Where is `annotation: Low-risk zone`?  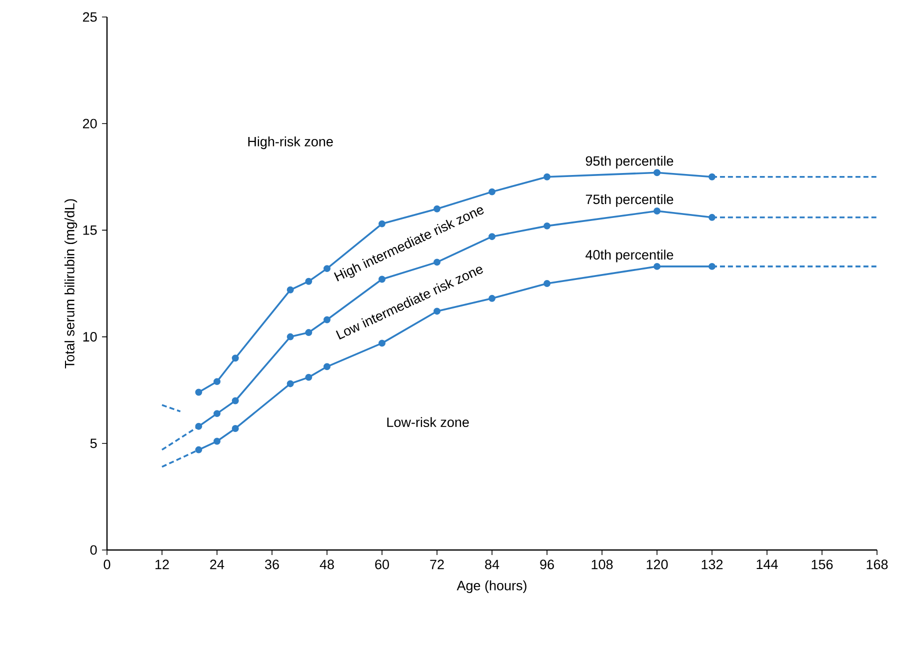 annotation: Low-risk zone is located at coordinates (428, 422).